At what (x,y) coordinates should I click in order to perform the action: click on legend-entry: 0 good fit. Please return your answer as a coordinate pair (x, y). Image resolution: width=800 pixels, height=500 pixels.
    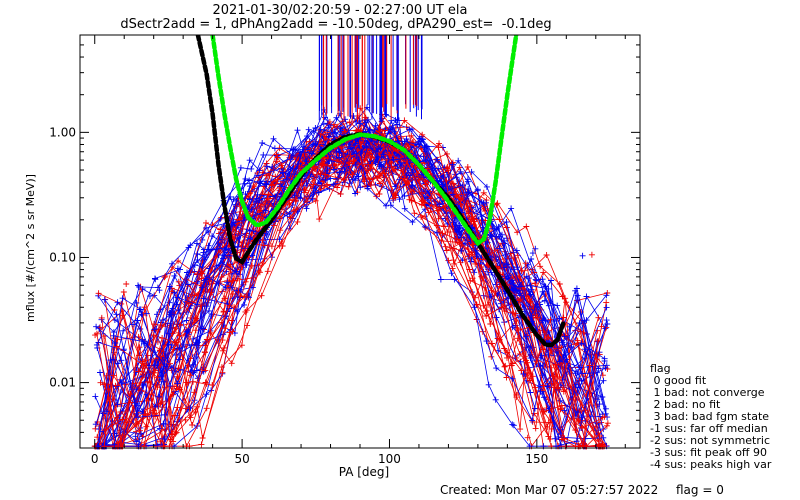
    Looking at the image, I should click on (678, 380).